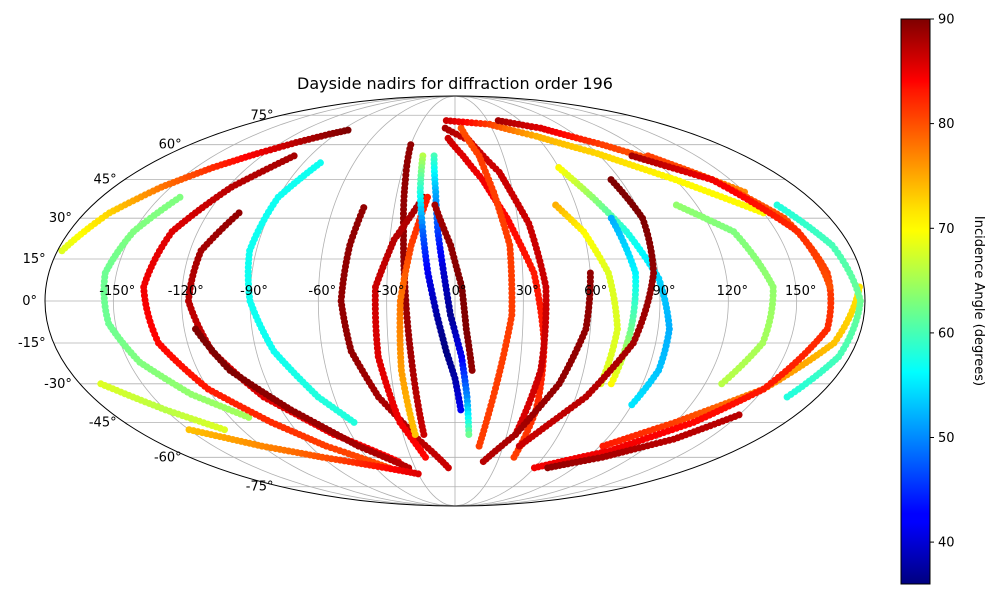  I want to click on longitude-tick-label: -90°, so click(254, 291).